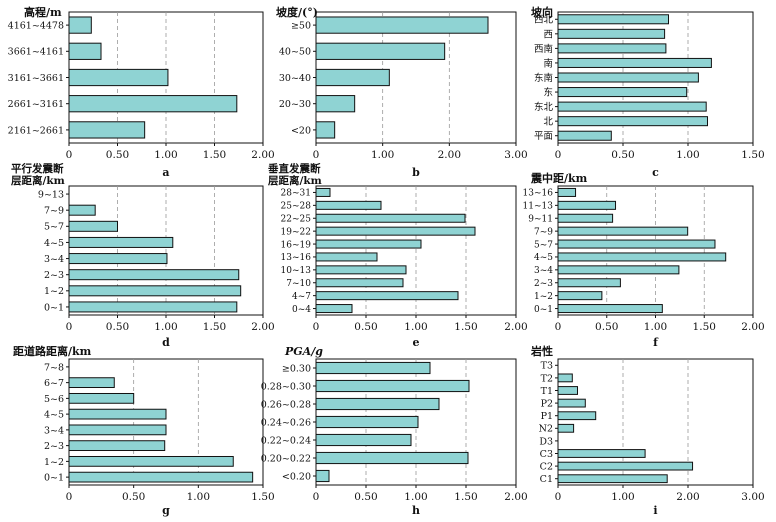 The image size is (776, 522). What do you see at coordinates (540, 219) in the screenshot?
I see `category-label-f: 9~11` at bounding box center [540, 219].